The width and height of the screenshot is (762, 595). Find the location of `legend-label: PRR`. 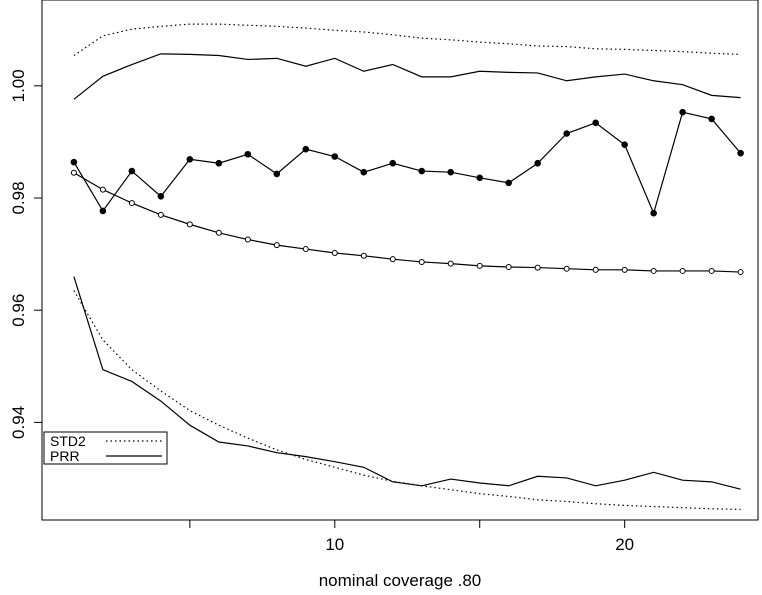

legend-label: PRR is located at coordinates (65, 456).